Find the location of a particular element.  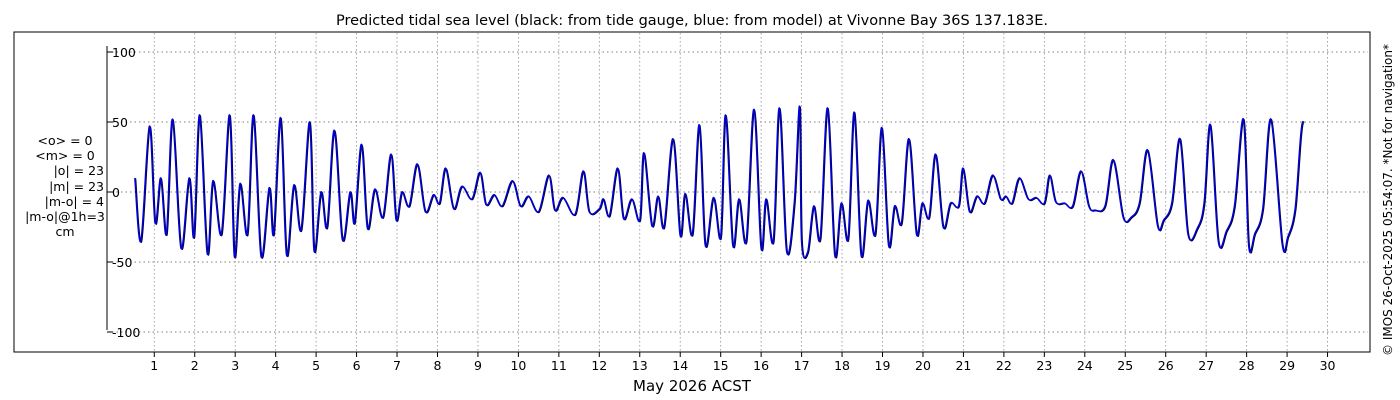

x-tick-label: 11 is located at coordinates (559, 365).